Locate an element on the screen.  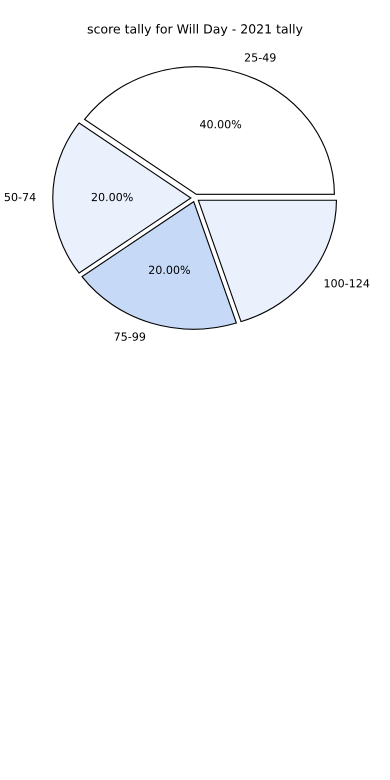
chart-title: score tally for Will Day - 2021 tally is located at coordinates (195, 30).